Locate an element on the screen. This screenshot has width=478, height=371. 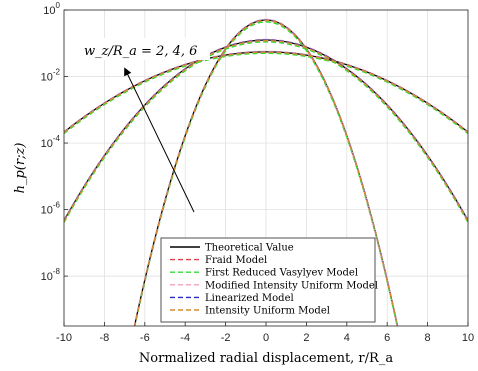
y-tick-label: 10⁻² is located at coordinates (51, 76).